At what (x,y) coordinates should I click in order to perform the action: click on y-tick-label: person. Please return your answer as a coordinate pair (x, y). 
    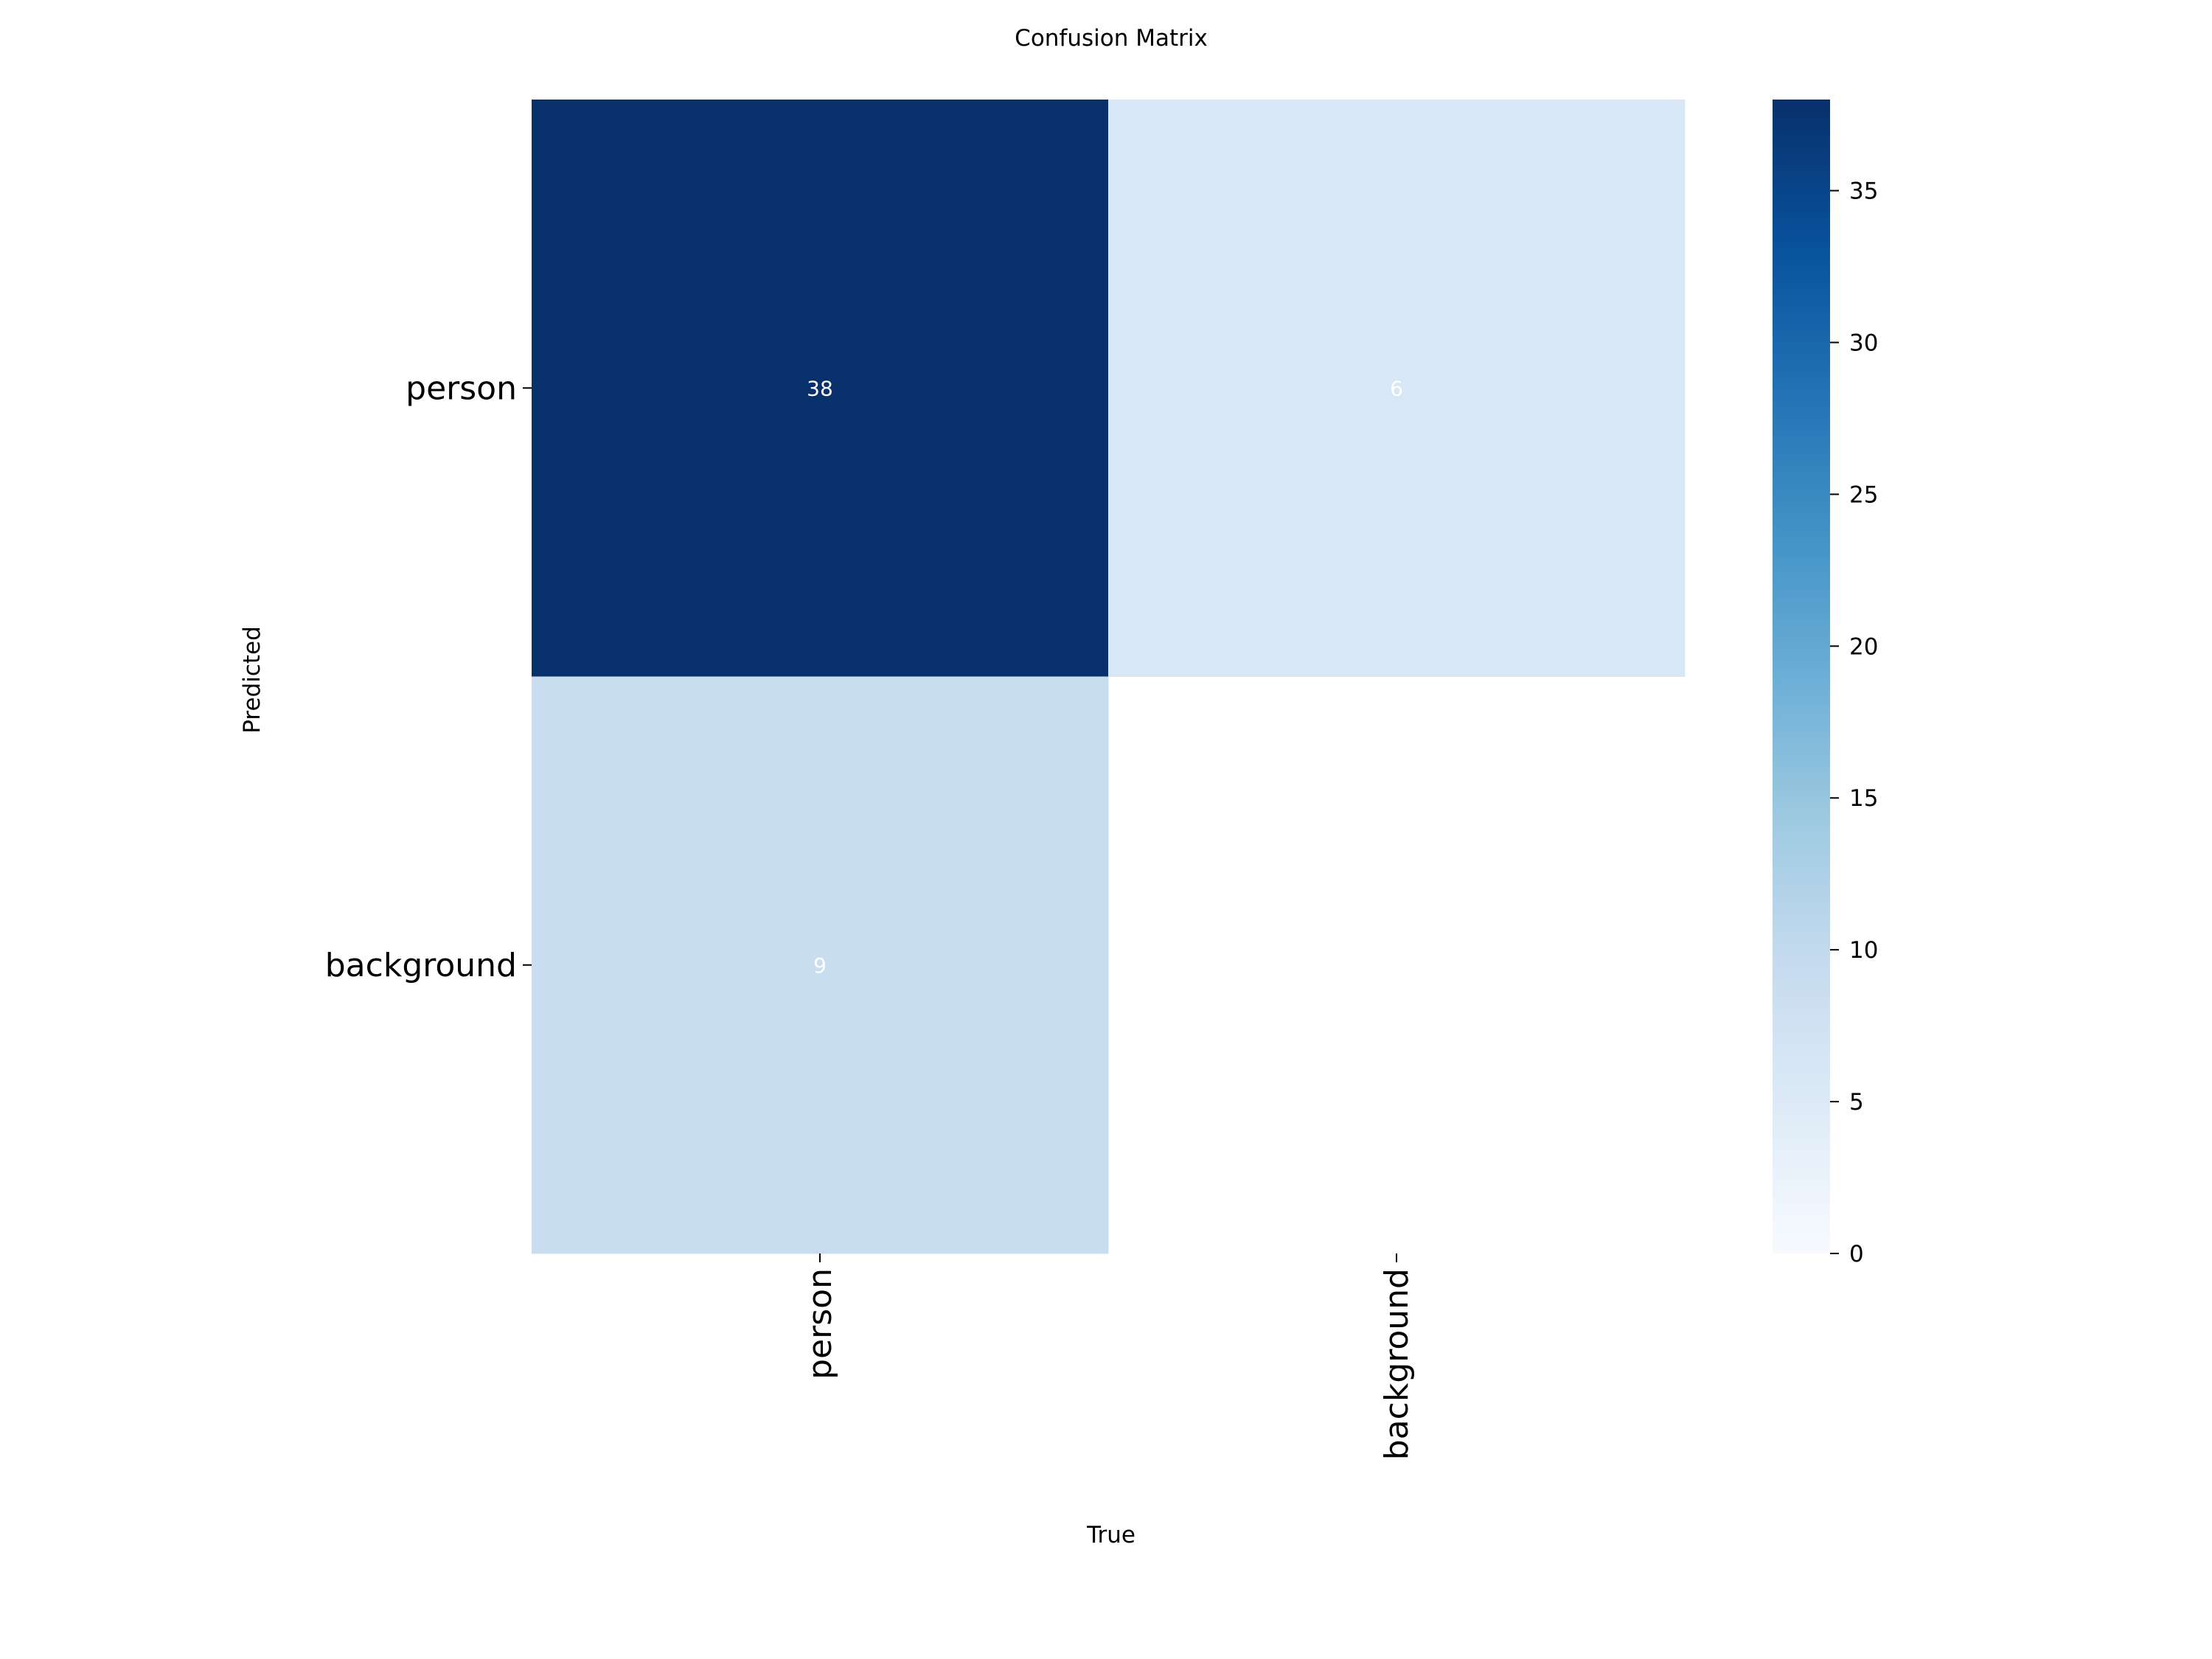
    Looking at the image, I should click on (461, 388).